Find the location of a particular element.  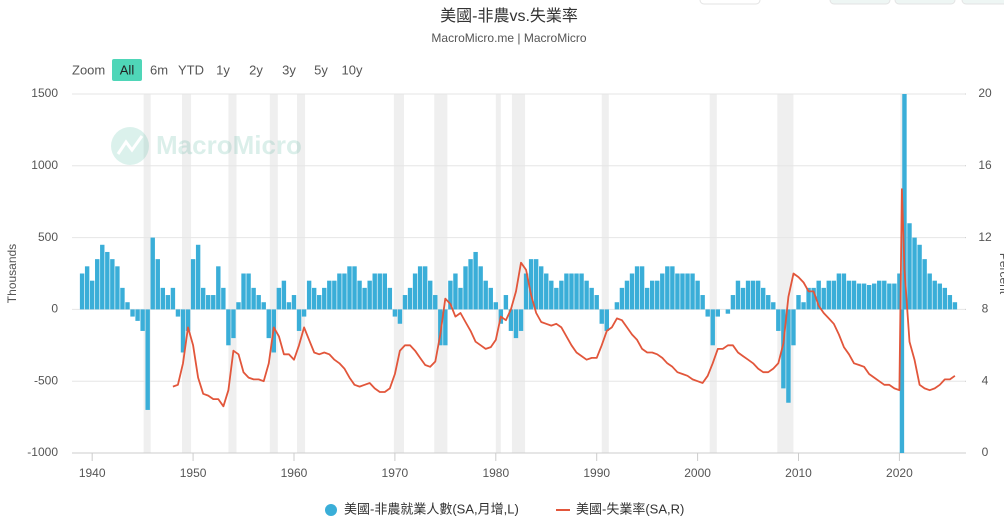

range-button: 1y is located at coordinates (223, 69).